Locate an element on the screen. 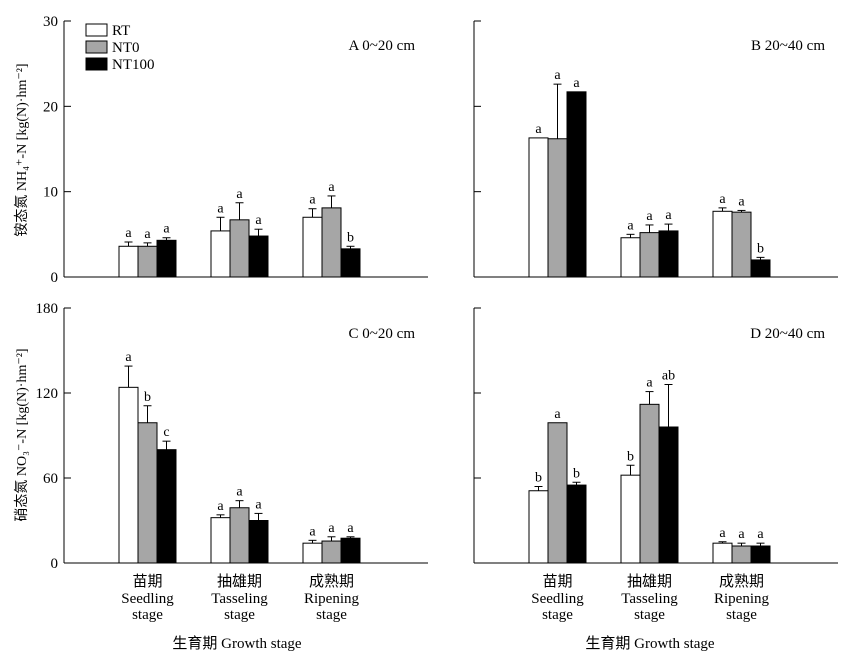 The height and width of the screenshot is (665, 864). panel-label: B 20~40 cm is located at coordinates (788, 46).